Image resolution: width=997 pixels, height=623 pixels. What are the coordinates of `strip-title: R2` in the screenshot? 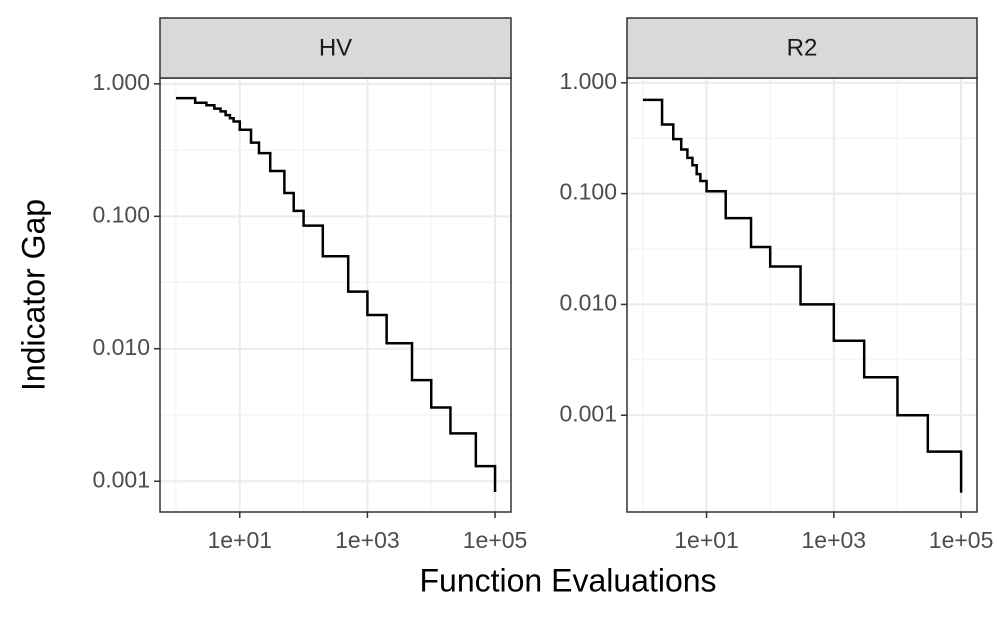 It's located at (802, 47).